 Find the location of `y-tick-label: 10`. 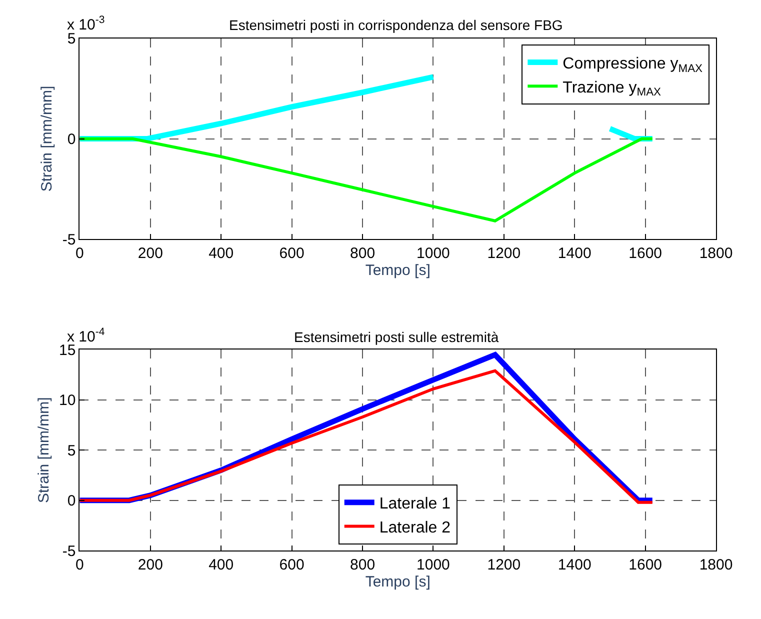

y-tick-label: 10 is located at coordinates (67, 401).